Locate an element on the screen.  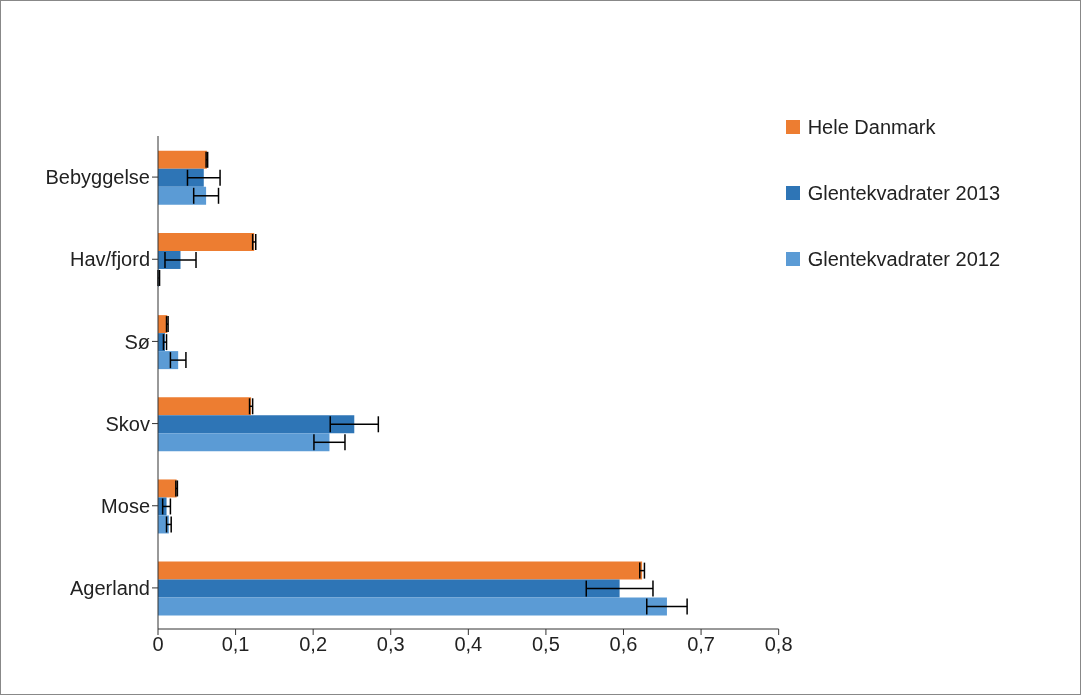
x-tick-label: 0,1 is located at coordinates (235, 644).